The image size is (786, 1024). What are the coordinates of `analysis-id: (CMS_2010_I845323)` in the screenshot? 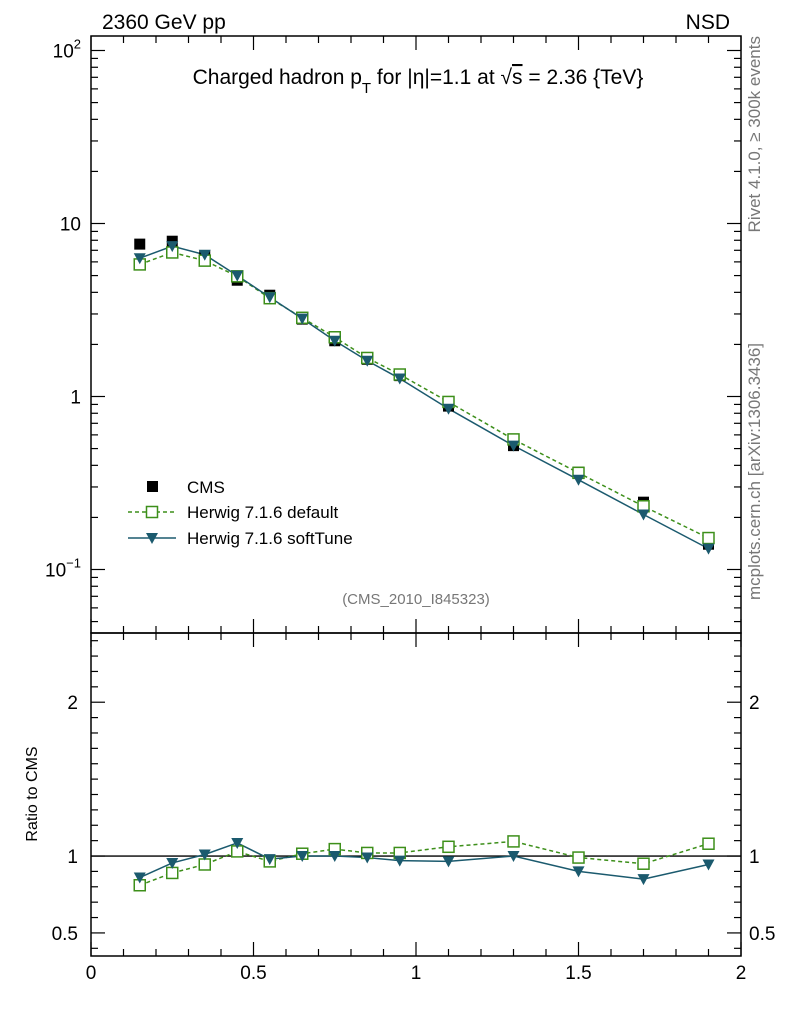 It's located at (416, 599).